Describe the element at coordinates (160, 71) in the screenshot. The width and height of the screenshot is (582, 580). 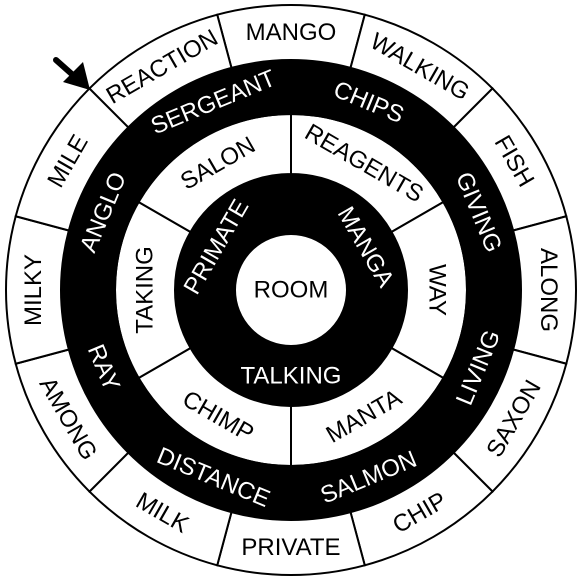
I see `ring4-segment` at that location.